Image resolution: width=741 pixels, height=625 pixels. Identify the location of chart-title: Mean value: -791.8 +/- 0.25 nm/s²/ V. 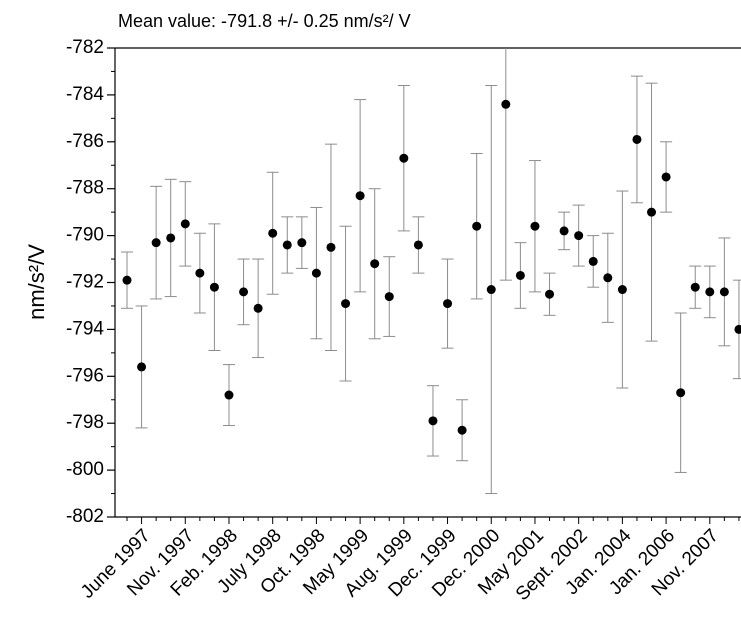
(264, 21).